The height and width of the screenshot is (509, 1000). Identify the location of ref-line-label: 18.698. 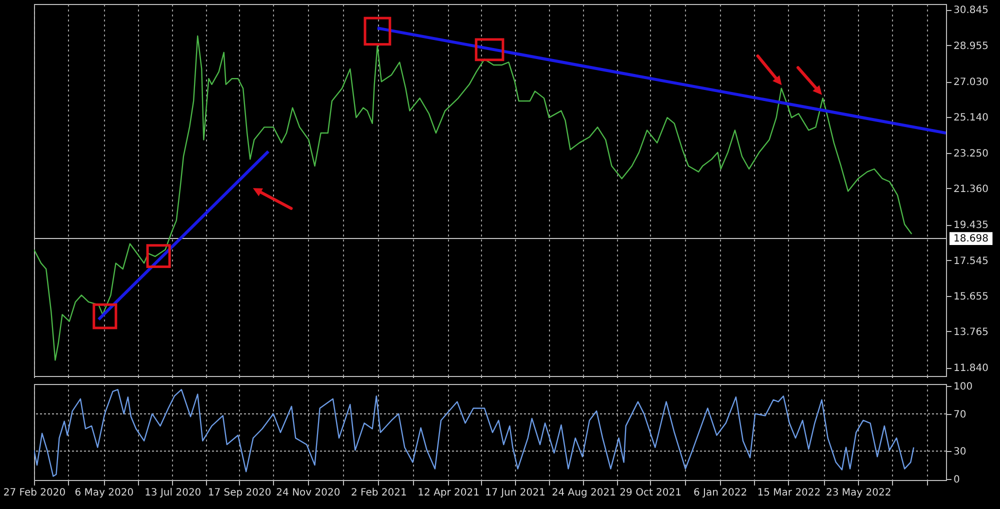
(971, 239).